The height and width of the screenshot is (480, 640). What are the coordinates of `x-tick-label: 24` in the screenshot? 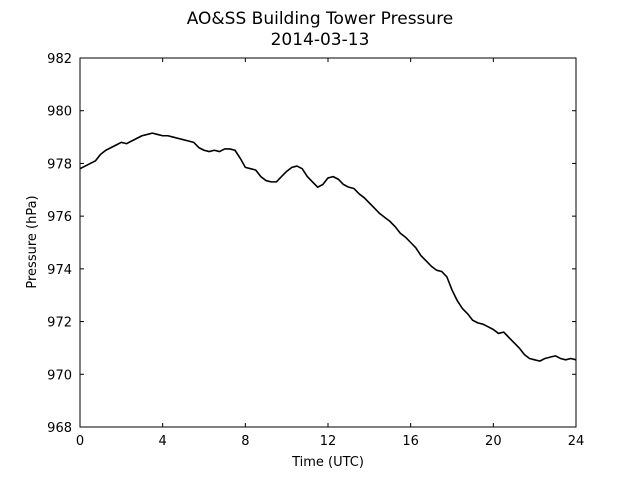 It's located at (576, 441).